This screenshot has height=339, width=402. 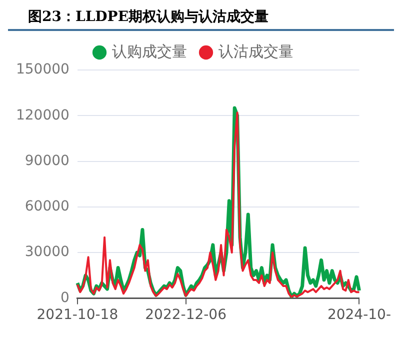 I want to click on x-tick-label: 2024-10-, so click(x=359, y=315).